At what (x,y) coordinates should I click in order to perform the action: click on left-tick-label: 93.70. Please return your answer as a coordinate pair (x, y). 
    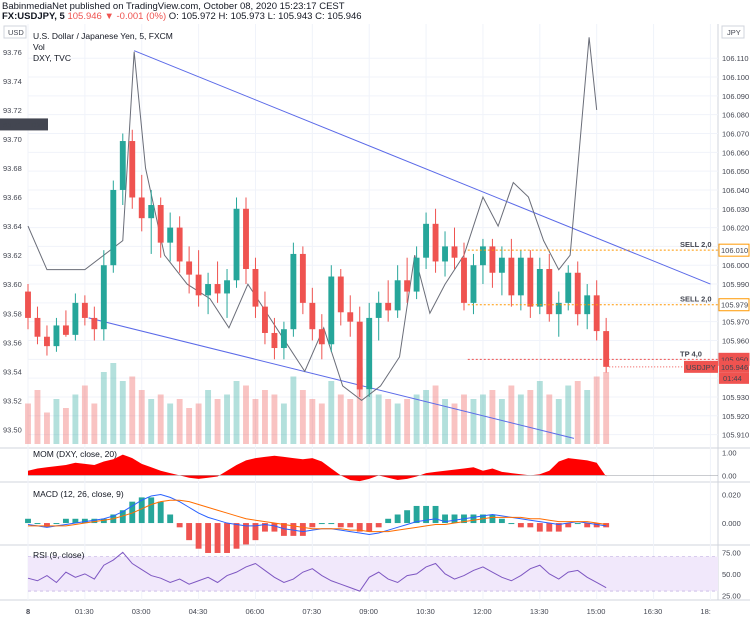
    Looking at the image, I should click on (12, 139).